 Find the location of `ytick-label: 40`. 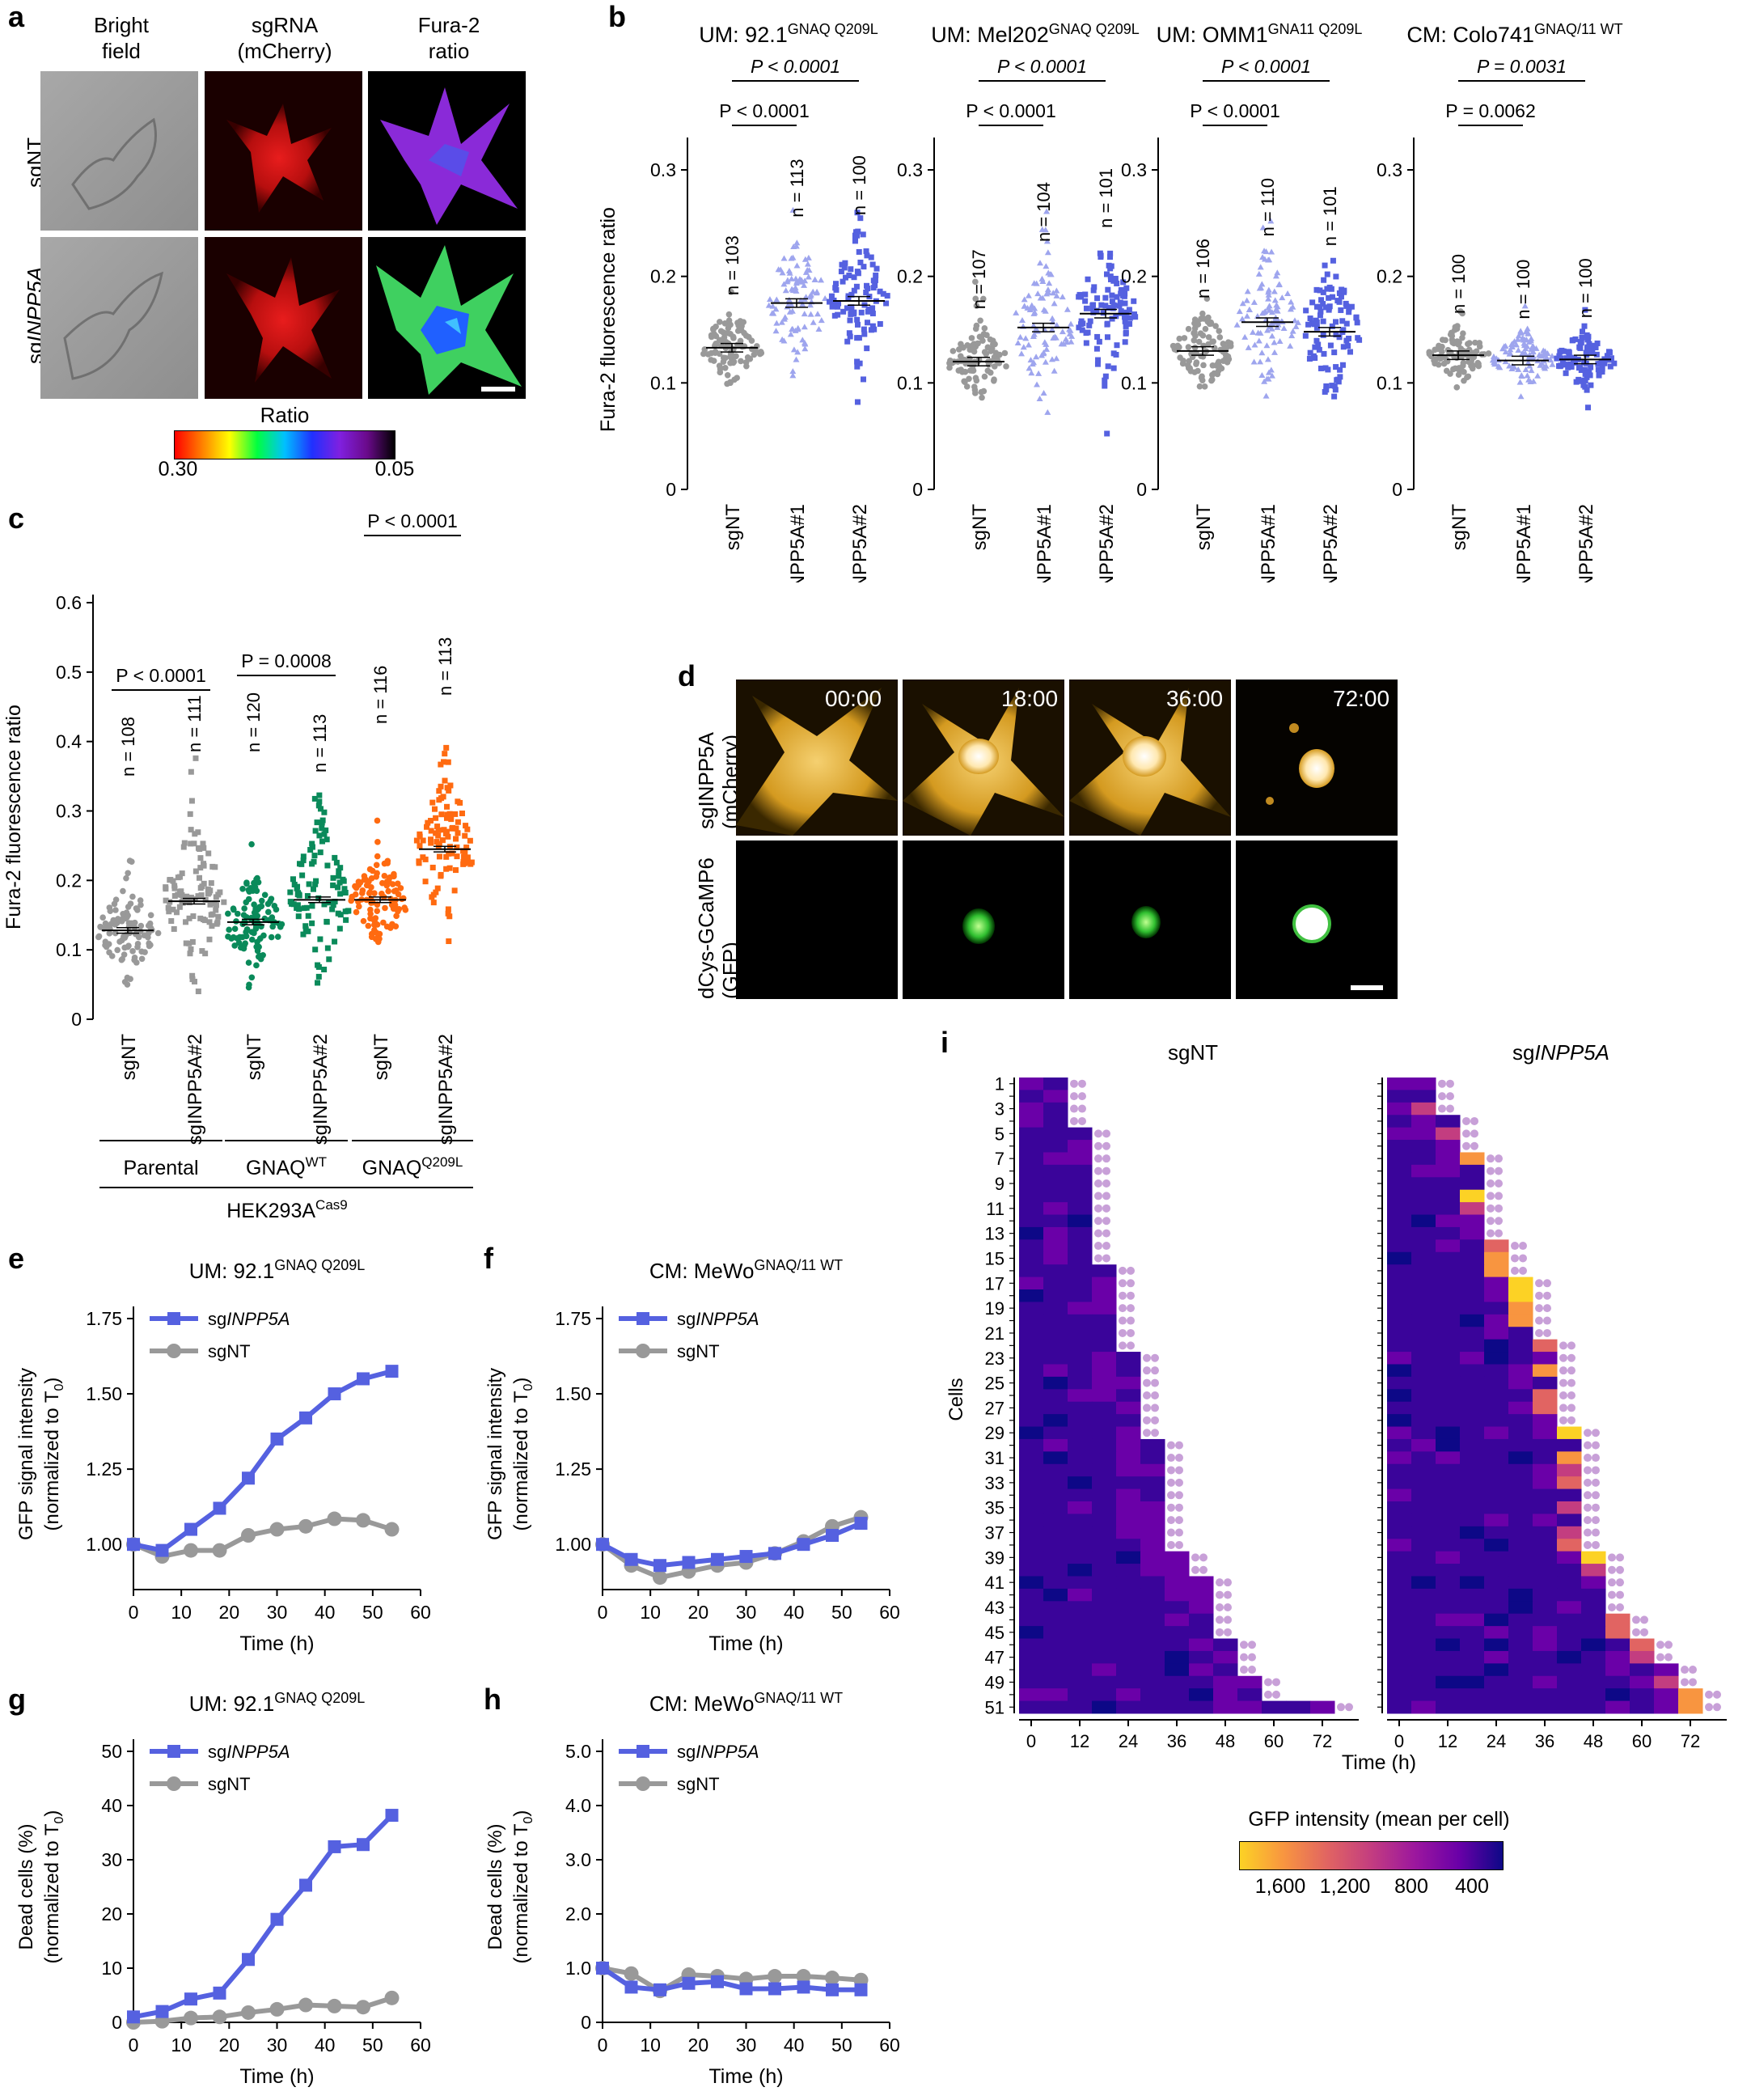

ytick-label: 40 is located at coordinates (111, 1806).